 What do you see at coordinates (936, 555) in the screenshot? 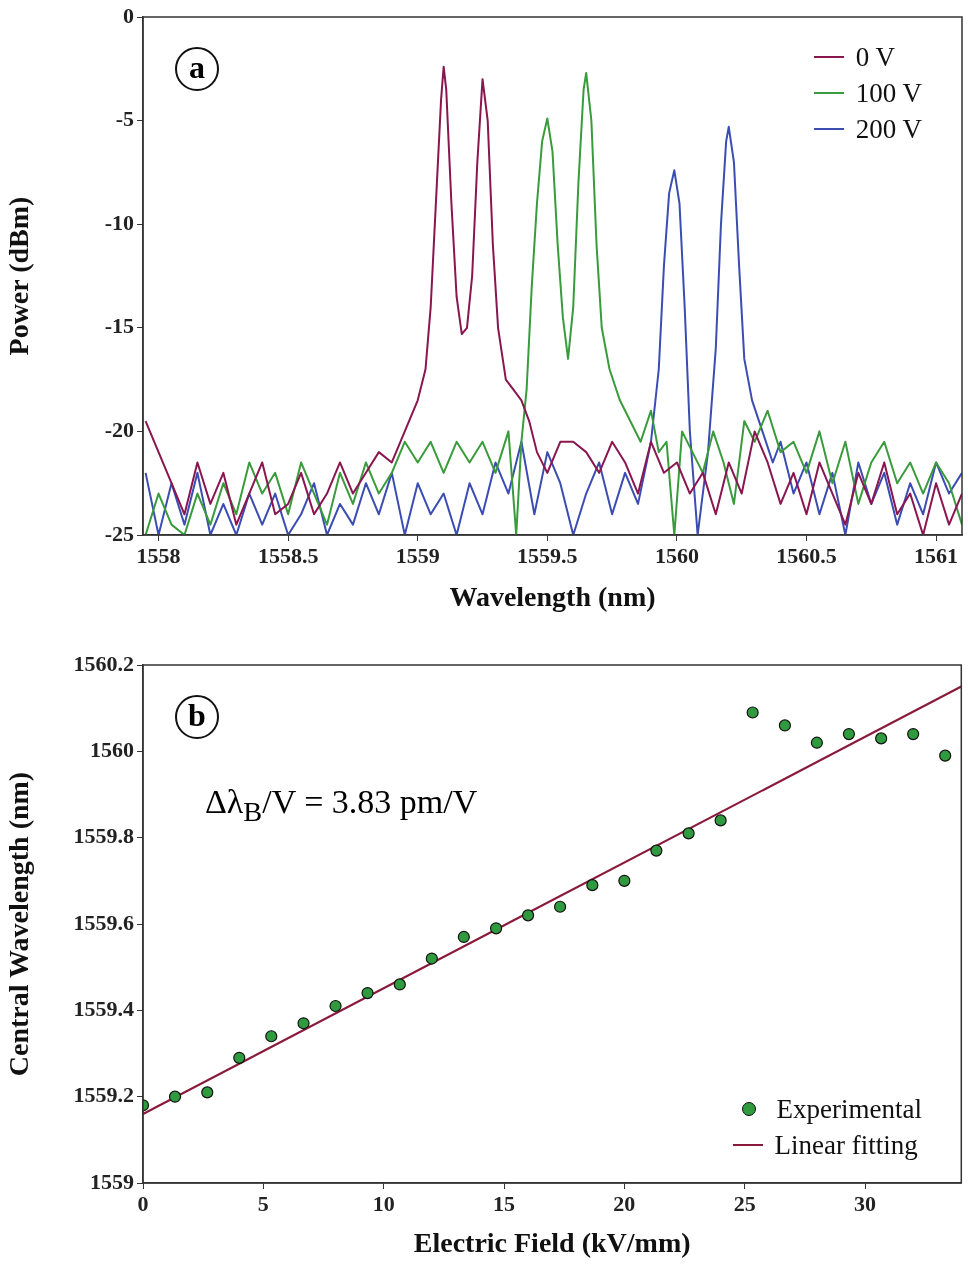
I see `x-tick-label: 1561` at bounding box center [936, 555].